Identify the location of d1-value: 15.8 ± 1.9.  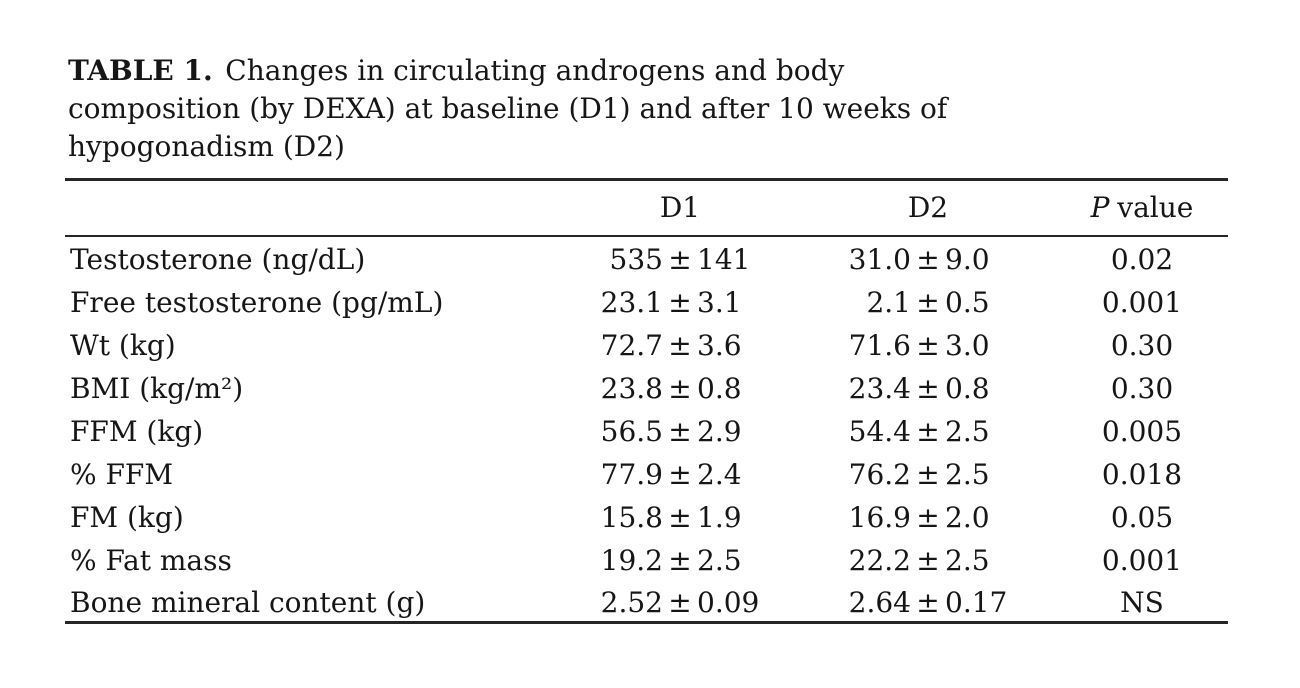
(680, 517).